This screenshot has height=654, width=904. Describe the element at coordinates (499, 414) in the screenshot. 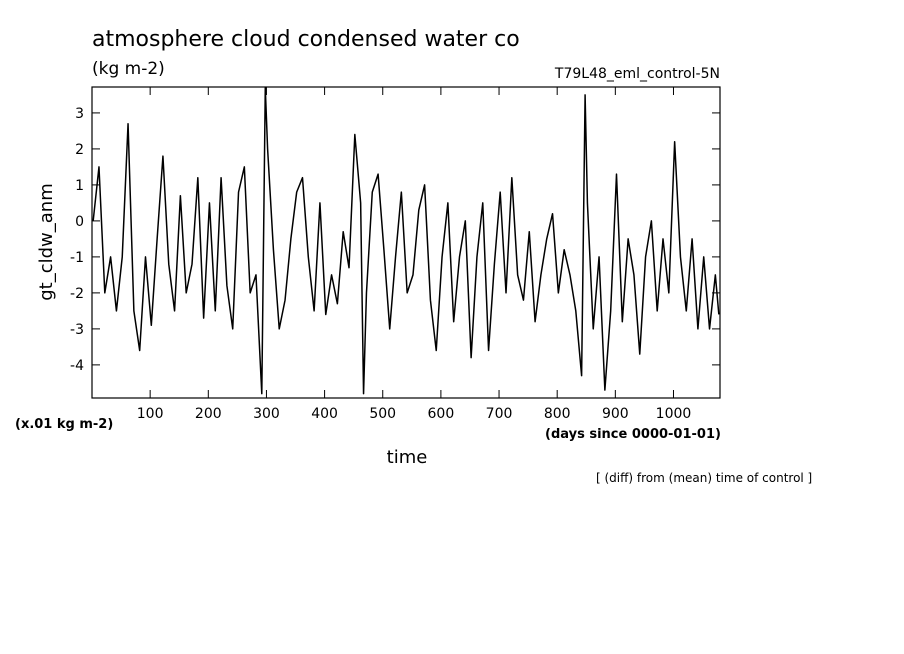

I see `x-tick-label: 700` at that location.